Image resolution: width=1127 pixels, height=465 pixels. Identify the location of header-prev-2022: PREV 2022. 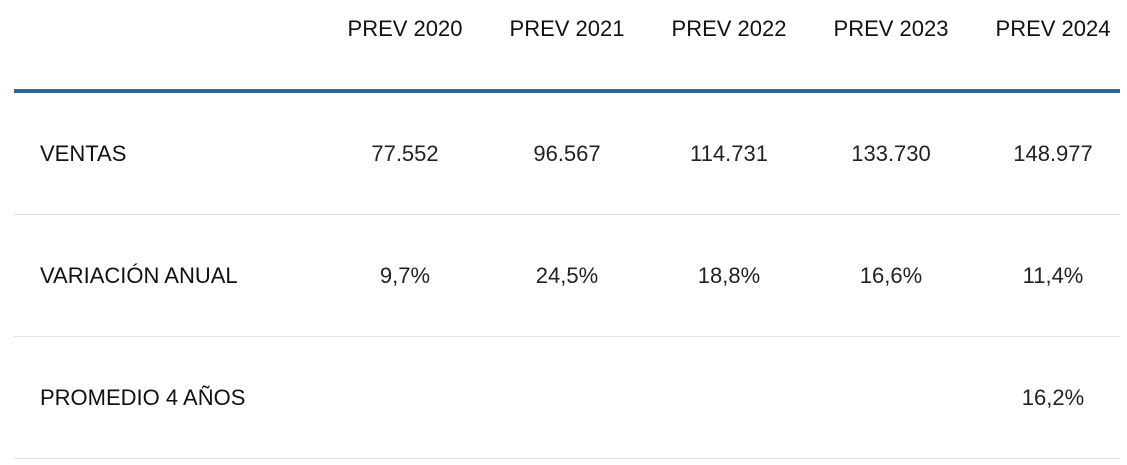
(729, 28).